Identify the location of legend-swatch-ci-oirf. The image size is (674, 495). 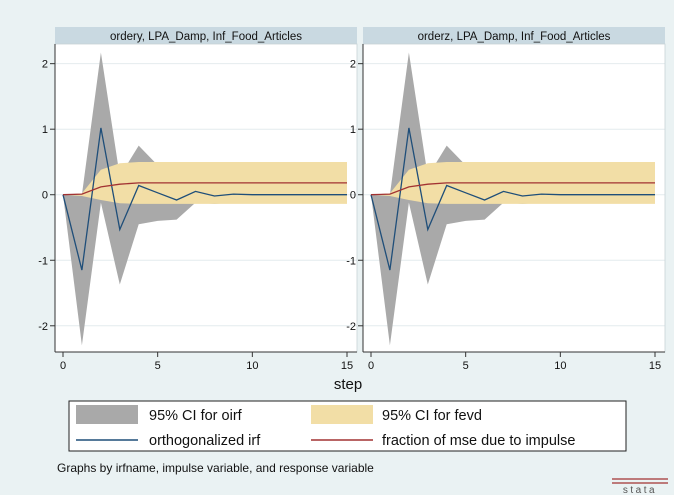
(107, 414).